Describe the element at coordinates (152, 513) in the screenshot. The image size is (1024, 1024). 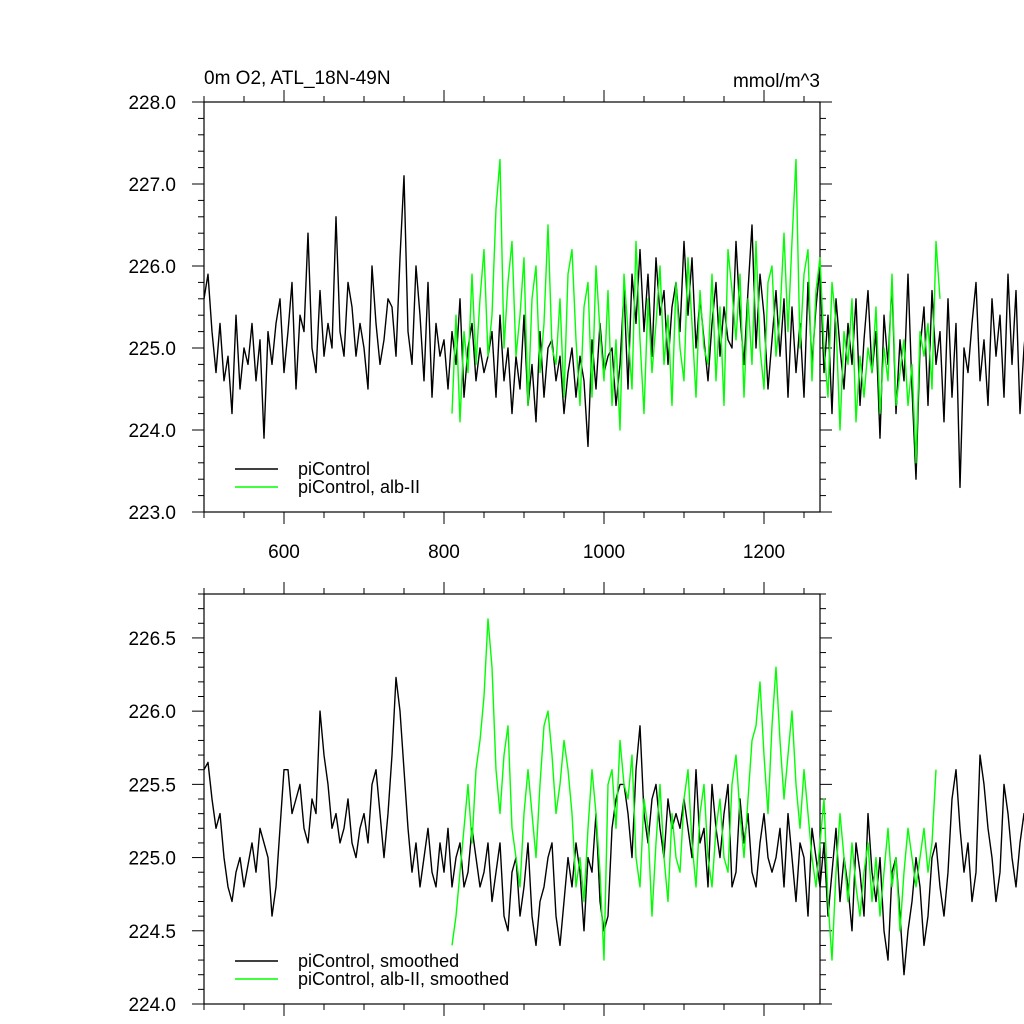
I see `y-tick-label: 223.0` at that location.